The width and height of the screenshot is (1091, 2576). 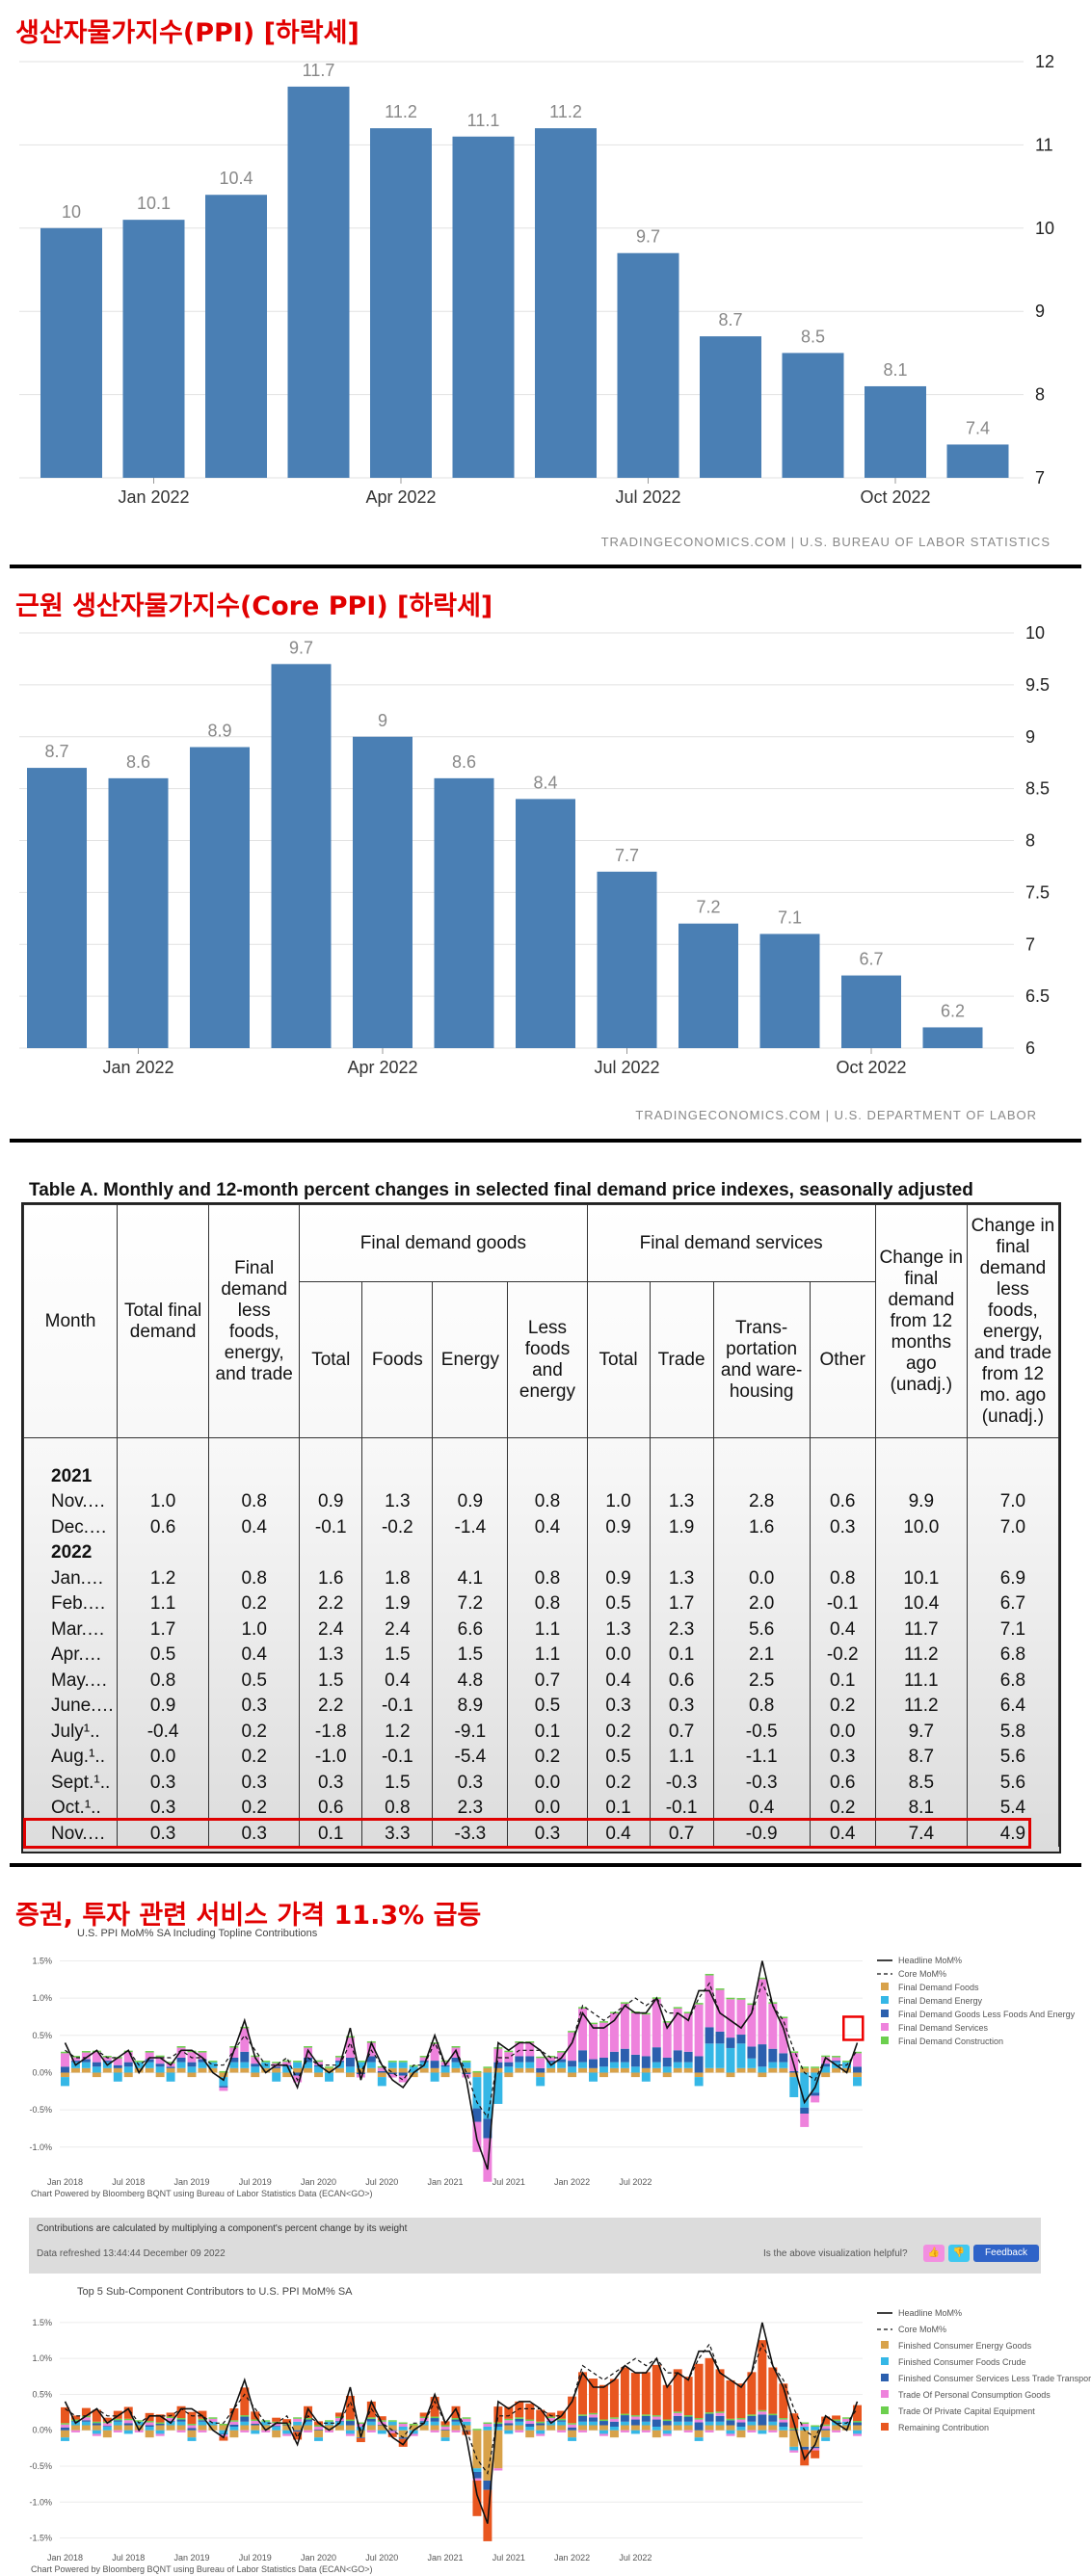 I want to click on value-cell: -3.3, so click(x=470, y=1834).